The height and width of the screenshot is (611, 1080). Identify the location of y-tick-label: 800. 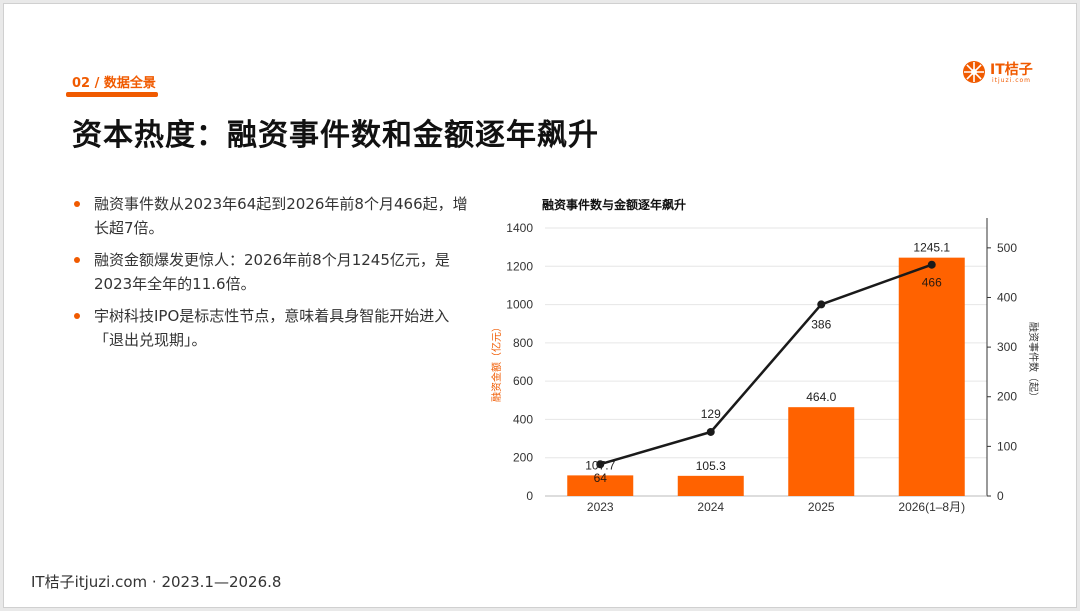
(523, 343).